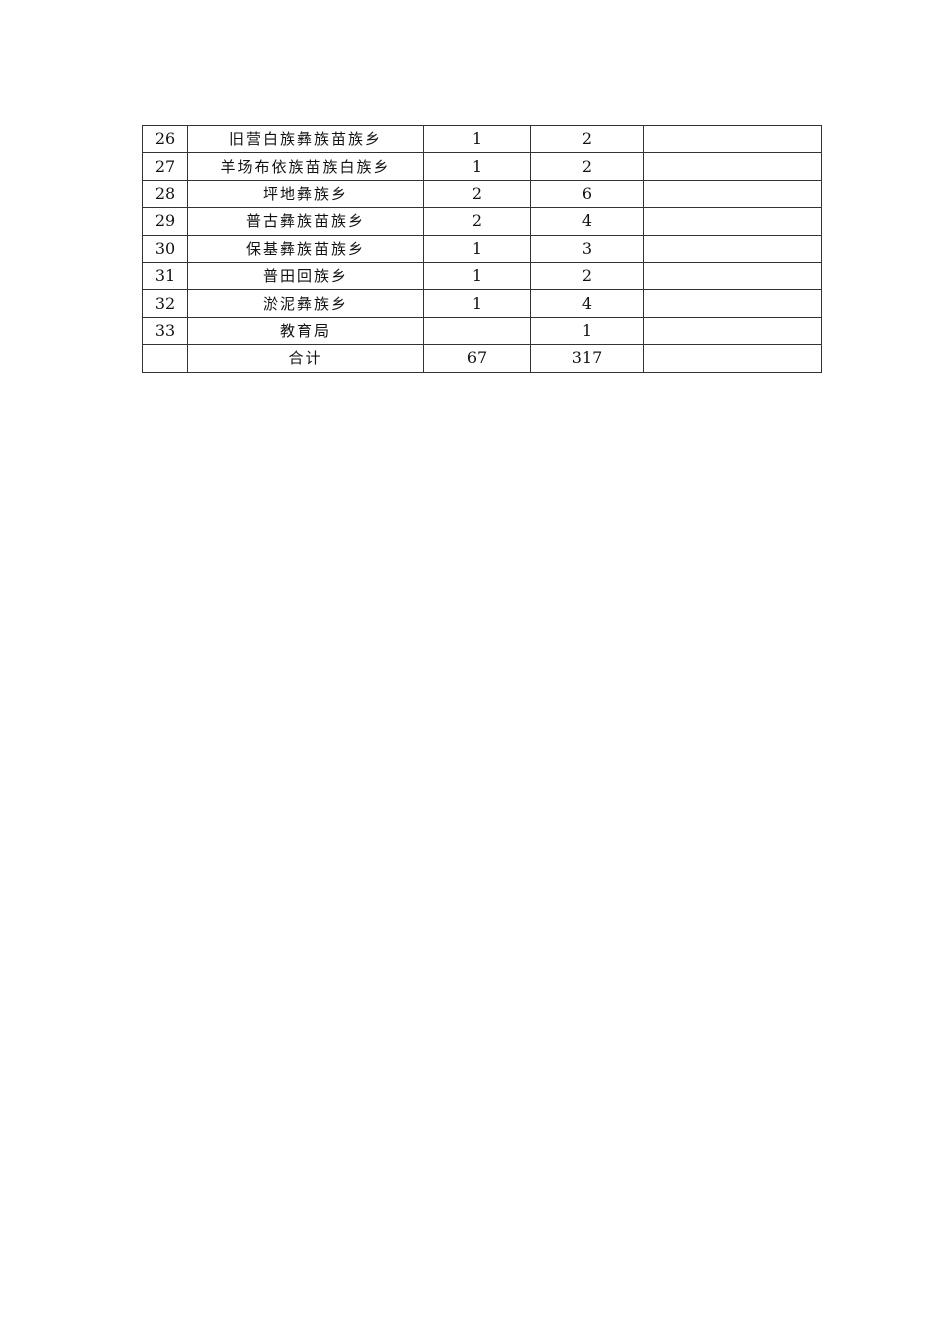 Image resolution: width=950 pixels, height=1344 pixels. Describe the element at coordinates (165, 194) in the screenshot. I see `cell-no: 28` at that location.